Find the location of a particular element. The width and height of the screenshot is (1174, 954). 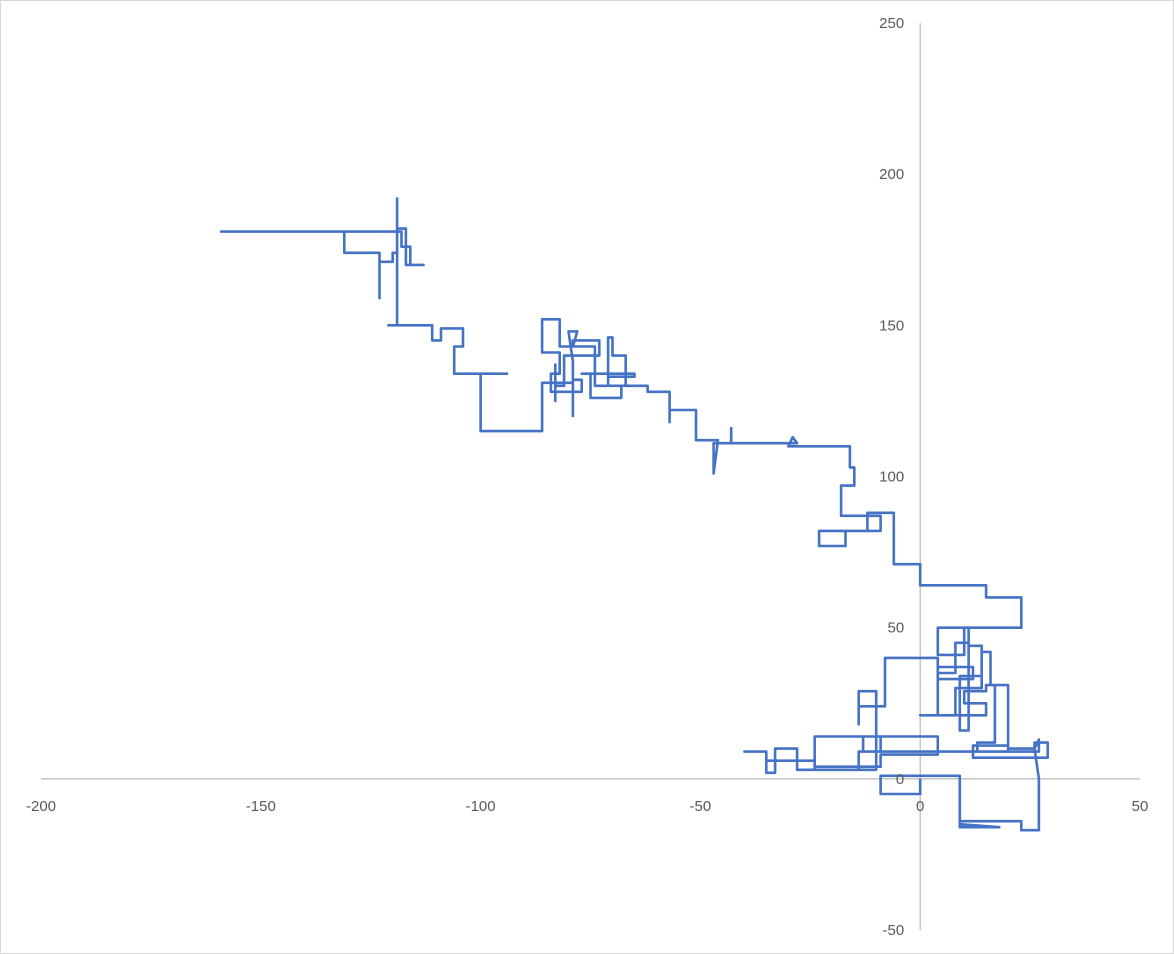

y-tick-label: 0 is located at coordinates (900, 779).